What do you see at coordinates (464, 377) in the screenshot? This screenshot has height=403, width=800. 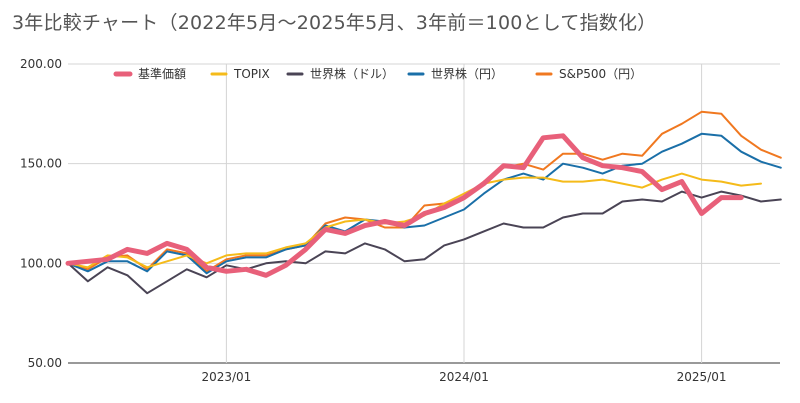 I see `x-tick-label: 2024/01` at bounding box center [464, 377].